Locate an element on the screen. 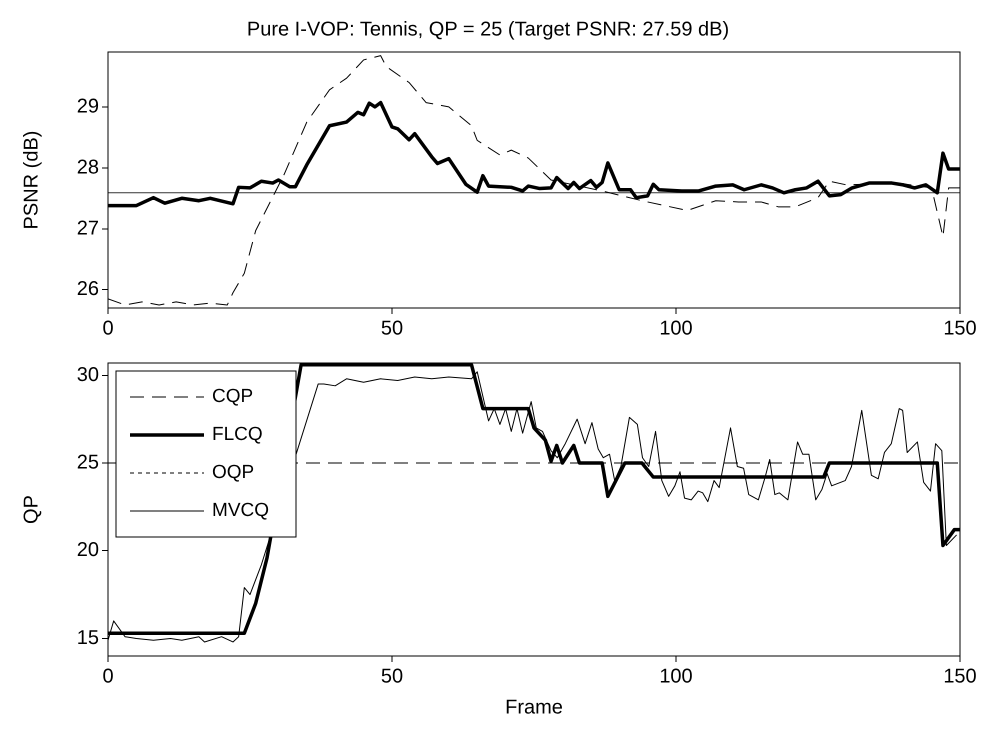  legend-label: OQP is located at coordinates (233, 473).